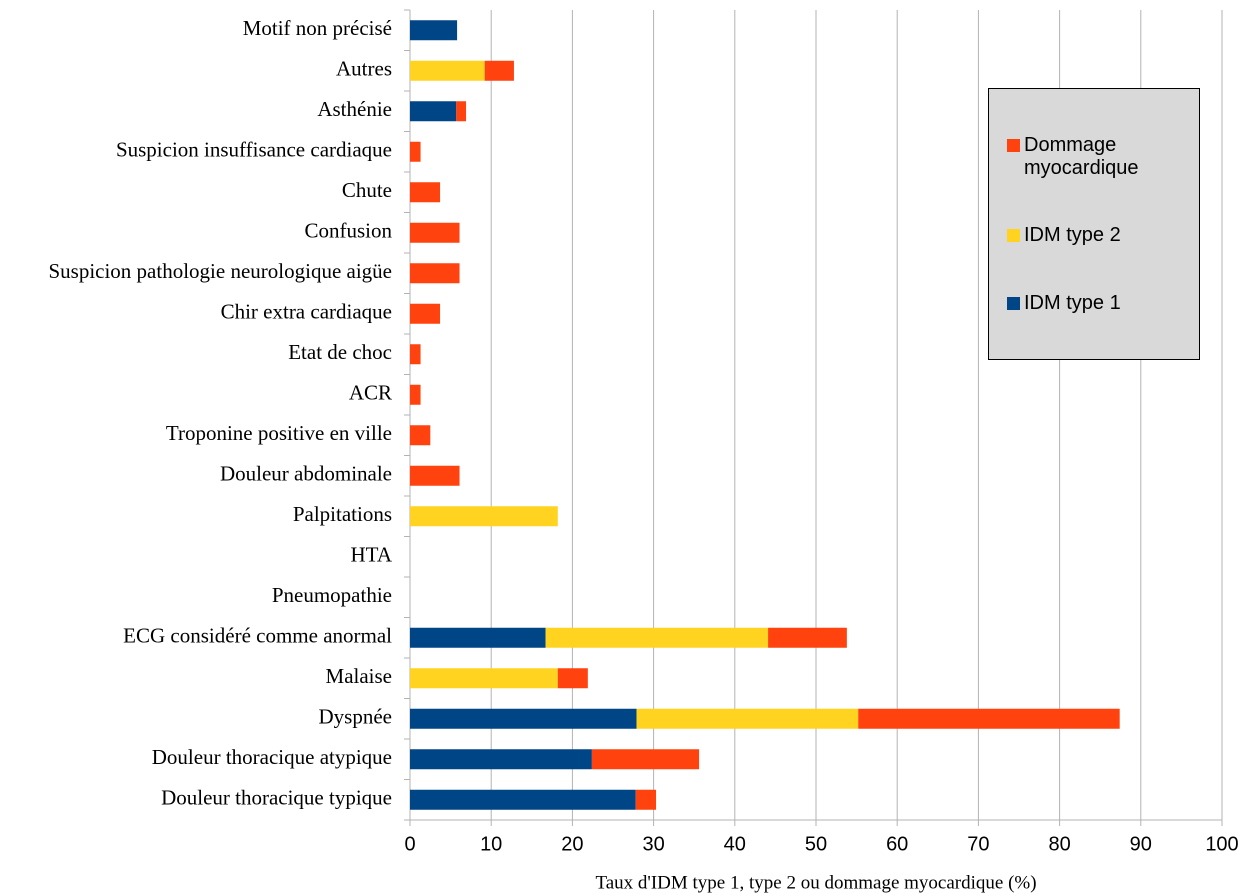 The height and width of the screenshot is (896, 1246). What do you see at coordinates (354, 109) in the screenshot?
I see `y-tick-label: Asthénie` at bounding box center [354, 109].